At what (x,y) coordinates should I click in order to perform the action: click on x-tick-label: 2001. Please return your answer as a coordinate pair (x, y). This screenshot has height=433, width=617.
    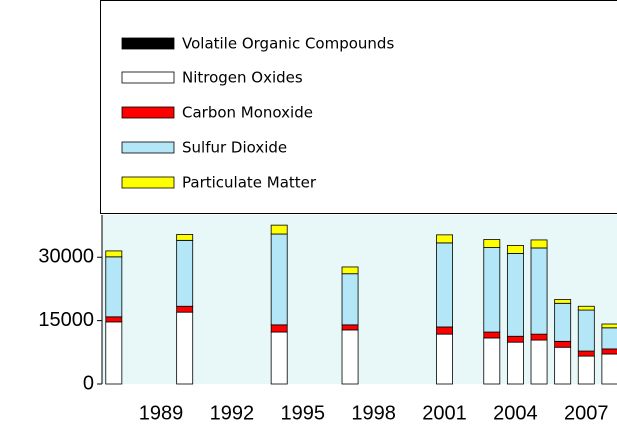
    Looking at the image, I should click on (444, 413).